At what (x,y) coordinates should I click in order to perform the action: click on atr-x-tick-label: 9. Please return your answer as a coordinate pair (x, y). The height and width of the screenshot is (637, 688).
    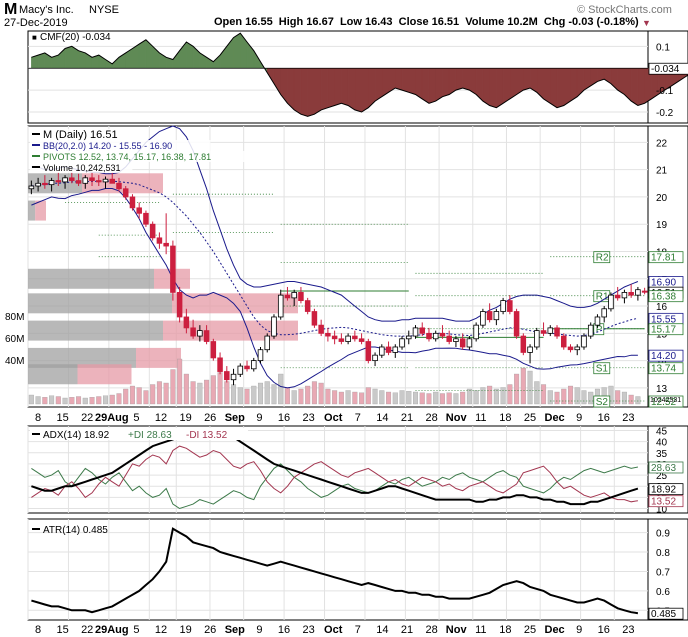
    Looking at the image, I should click on (259, 630).